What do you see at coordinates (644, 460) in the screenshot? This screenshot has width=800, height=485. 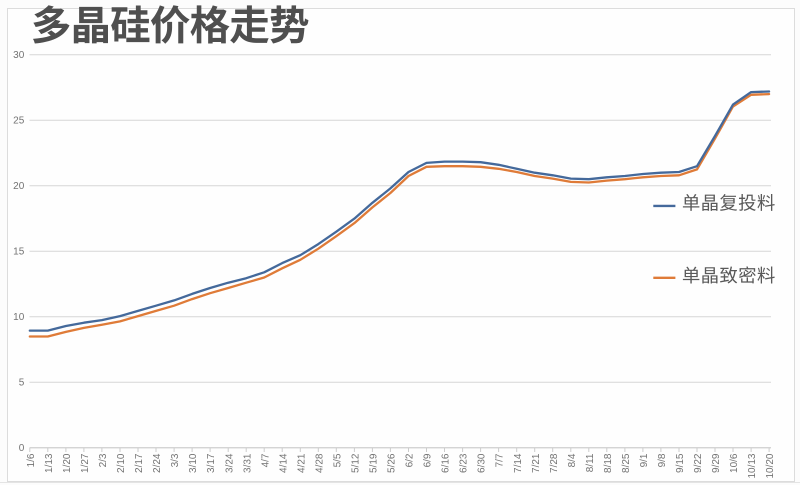 I see `svg-text: 9/1` at bounding box center [644, 460].